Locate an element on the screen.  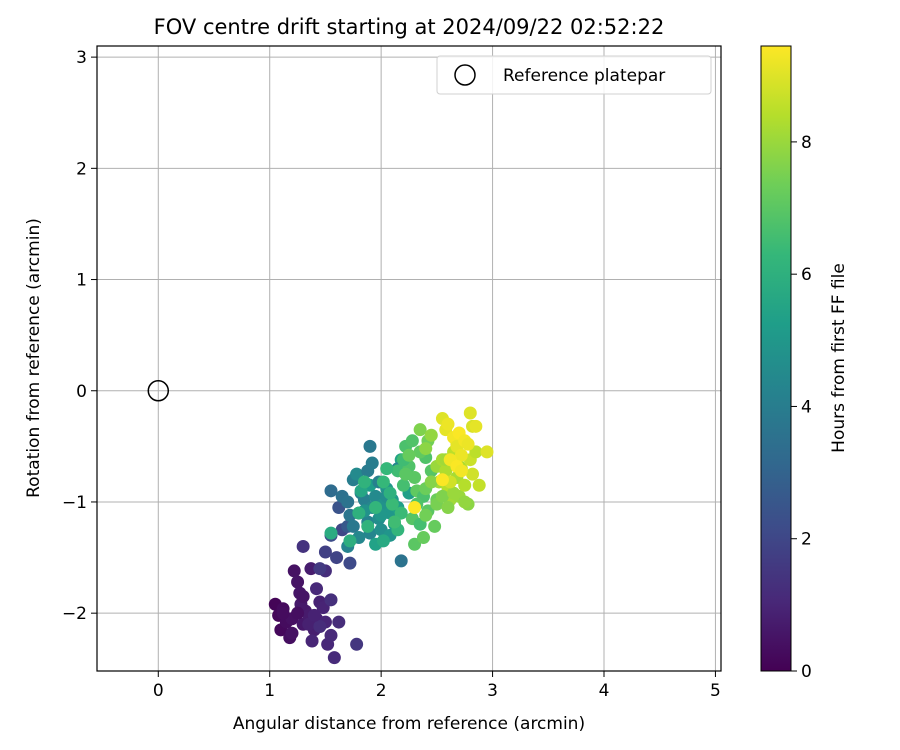
reference-marker is located at coordinates (158, 391).